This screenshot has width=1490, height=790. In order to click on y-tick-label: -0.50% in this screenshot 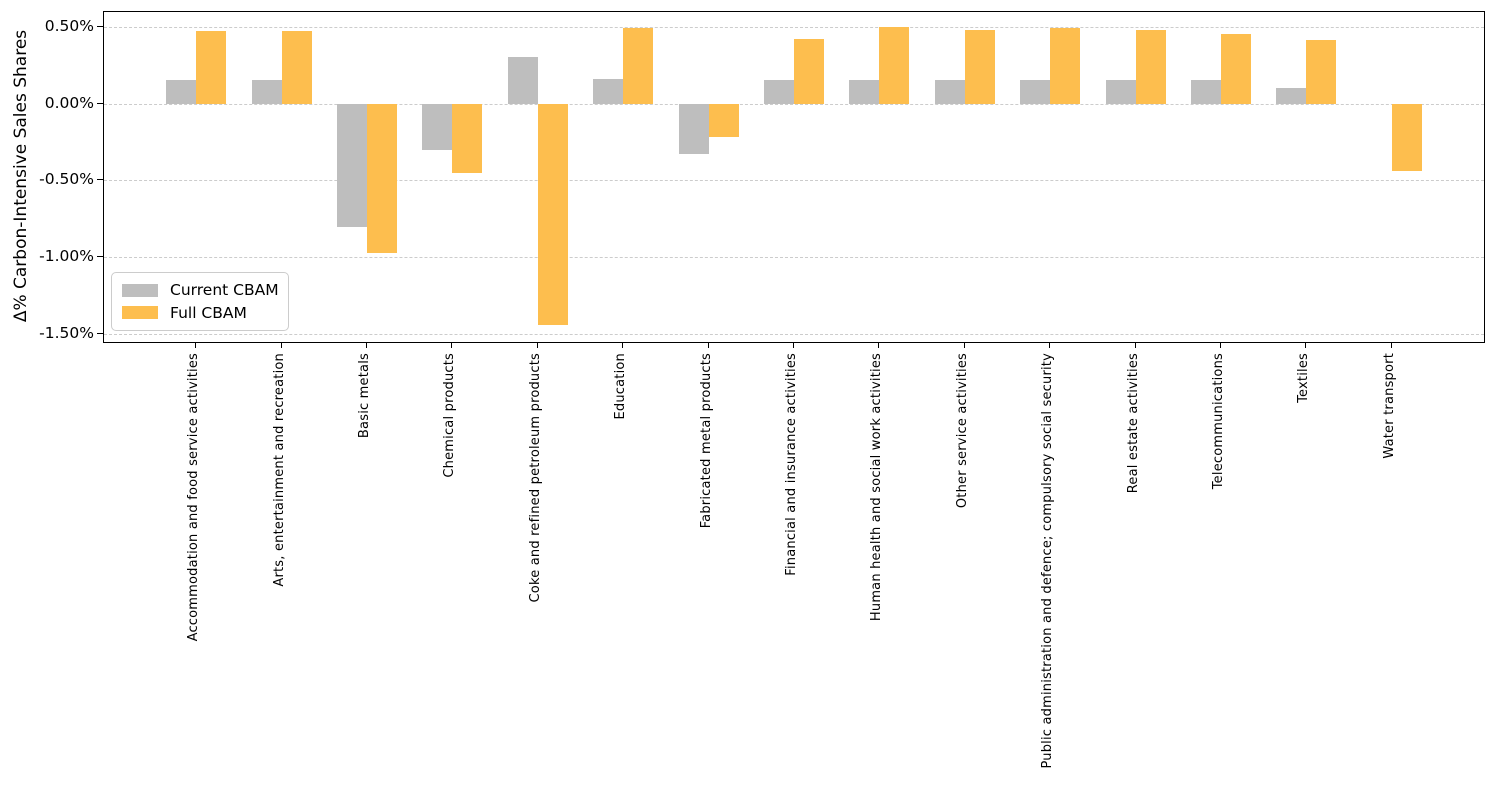, I will do `click(66, 179)`.